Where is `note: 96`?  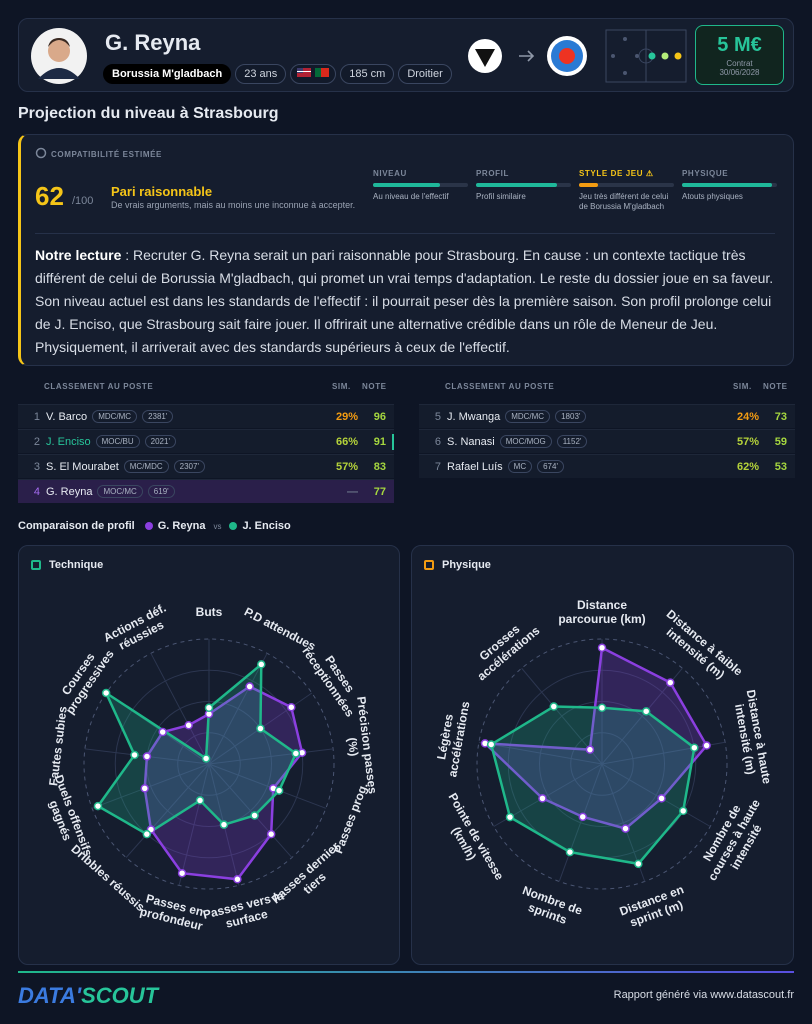 note: 96 is located at coordinates (379, 416).